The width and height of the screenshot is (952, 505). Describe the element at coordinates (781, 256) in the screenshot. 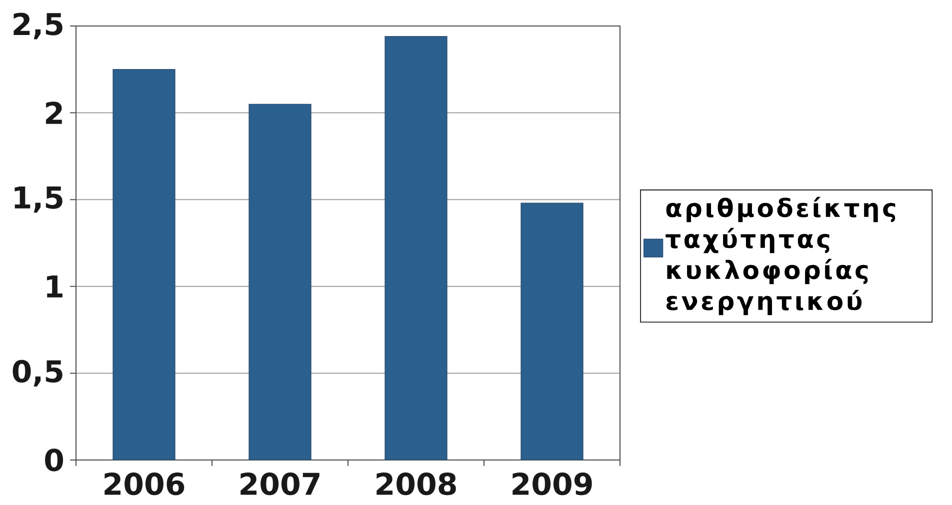

I see `legend-label: αριθμοδείκτης ταχύτητας κυκλοφορίας ενεργητικού` at that location.